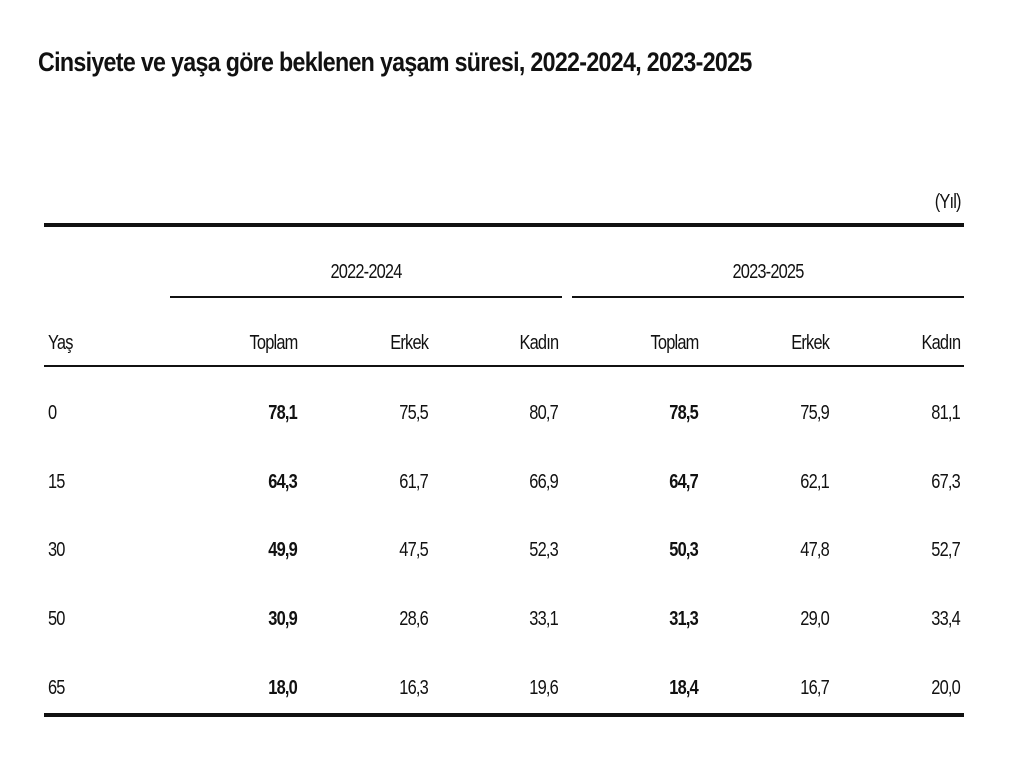  I want to click on cell: 19,6, so click(543, 688).